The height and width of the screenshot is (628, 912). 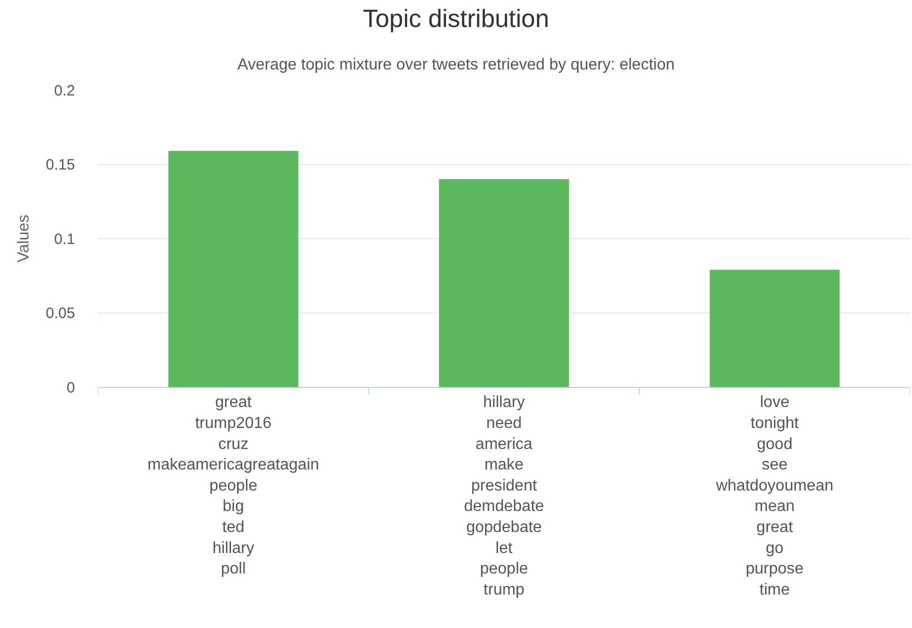 What do you see at coordinates (60, 165) in the screenshot?
I see `y-tick-label: 0.15` at bounding box center [60, 165].